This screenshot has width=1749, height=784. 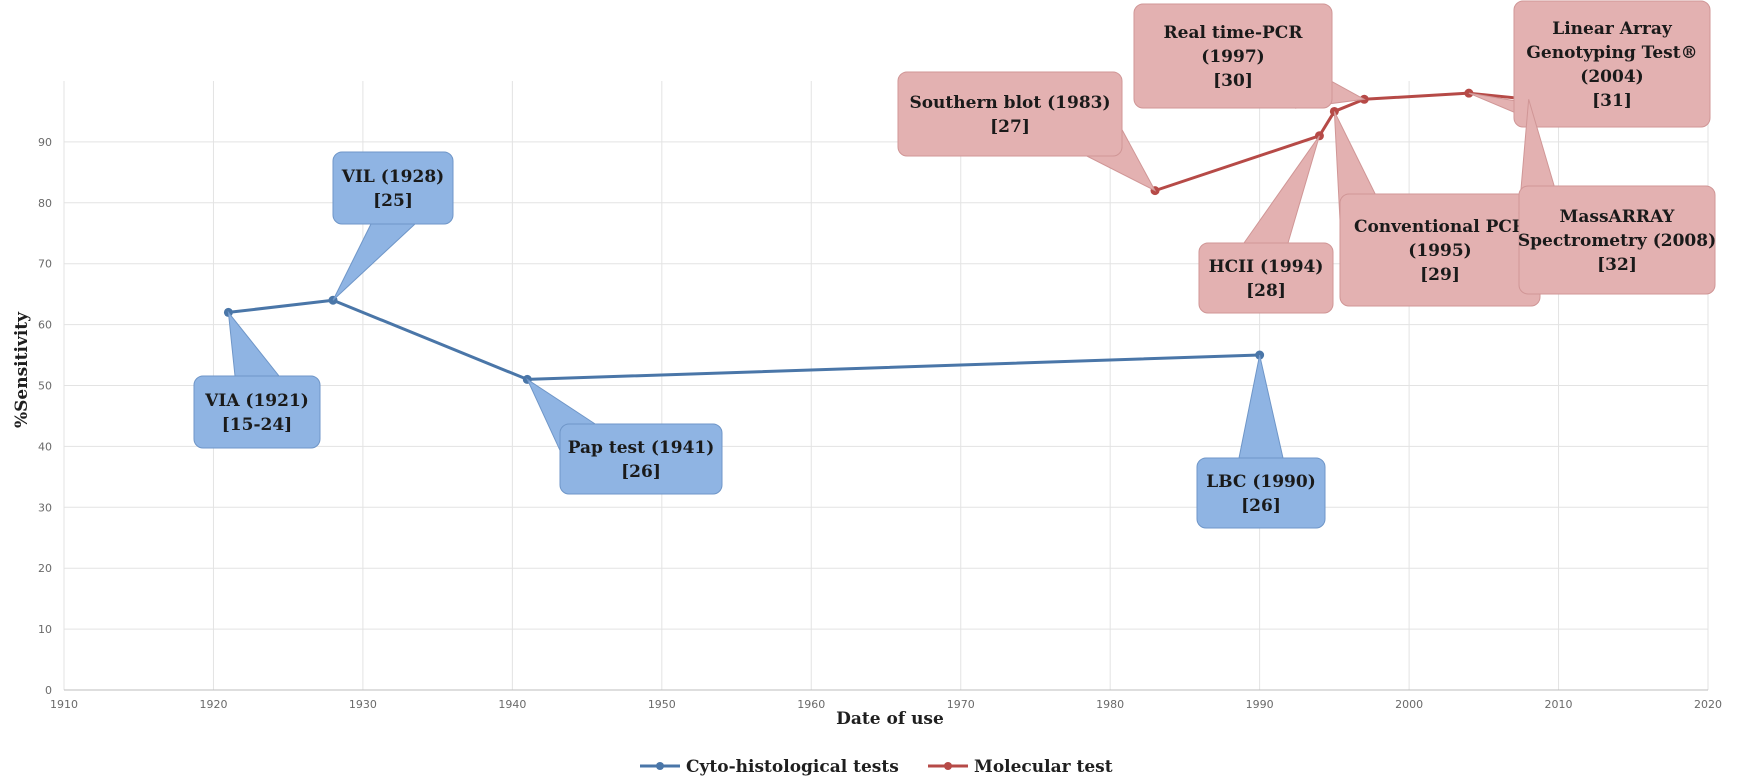 I want to click on callout-1-0: Southern blot (1983) [27], so click(x=1027, y=131).